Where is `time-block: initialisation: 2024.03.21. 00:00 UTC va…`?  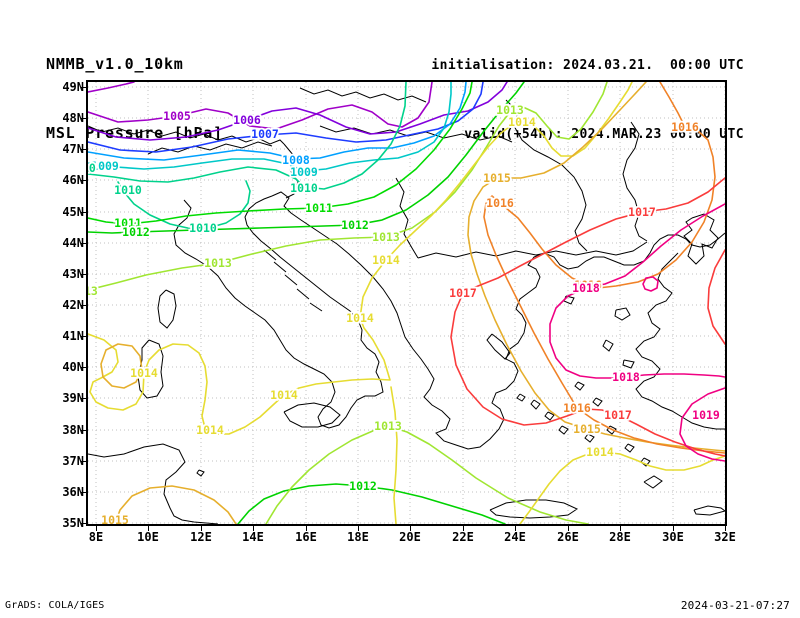
time-block: initialisation: 2024.03.21. 00:00 UTC va… is located at coordinates (587, 100).